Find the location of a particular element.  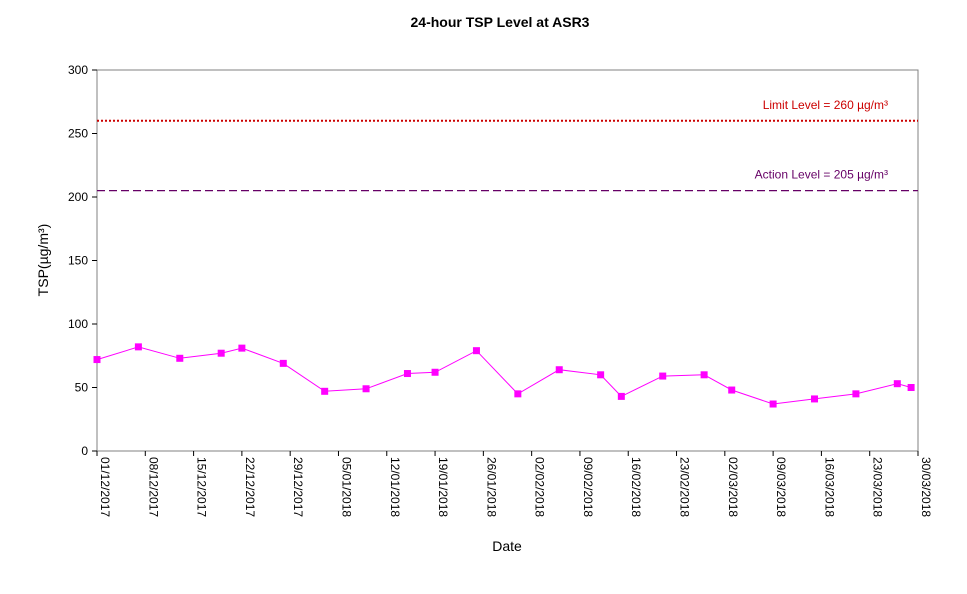

y-tick-label: 200 is located at coordinates (78, 197).